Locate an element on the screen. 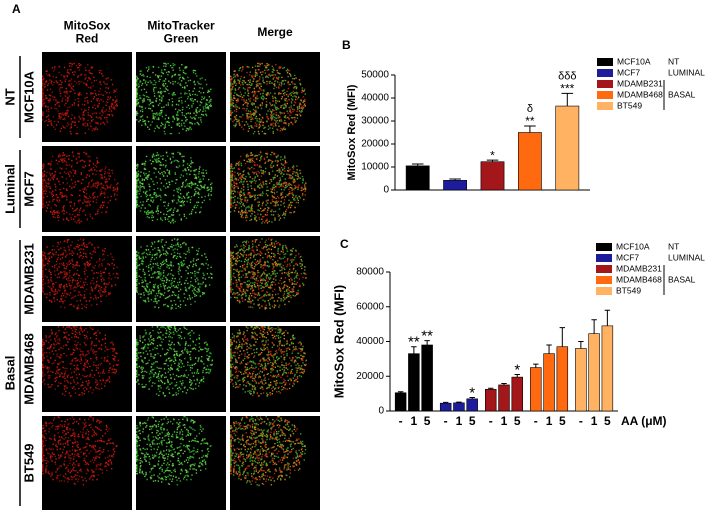 This screenshot has height=519, width=708. row-label: BT549 is located at coordinates (28, 462).